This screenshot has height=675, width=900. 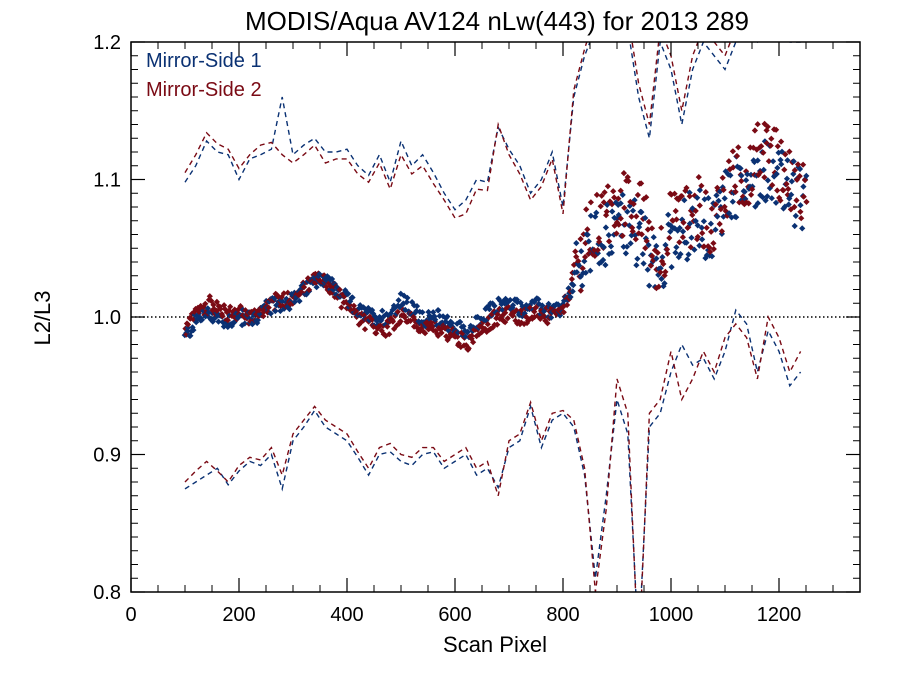 I want to click on y-tick-label: 0.8, so click(x=107, y=593).